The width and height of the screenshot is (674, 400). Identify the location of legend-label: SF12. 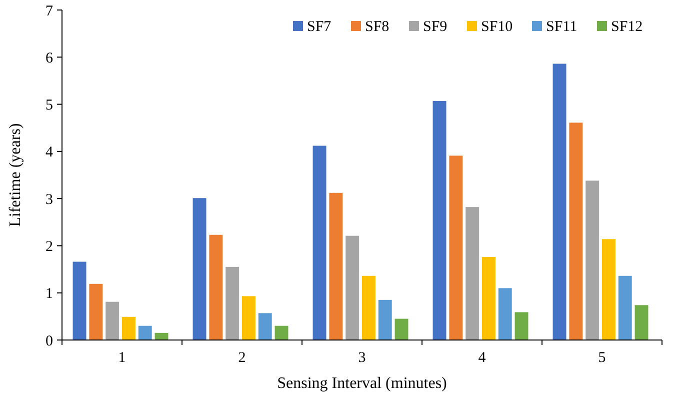
(627, 27).